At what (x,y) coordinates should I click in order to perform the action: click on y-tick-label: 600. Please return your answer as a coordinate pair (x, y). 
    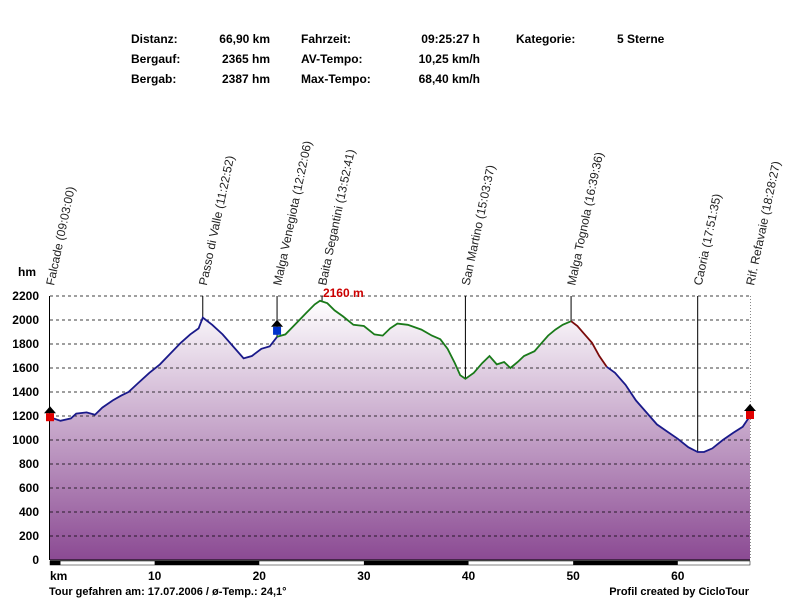
    Looking at the image, I should click on (29, 488).